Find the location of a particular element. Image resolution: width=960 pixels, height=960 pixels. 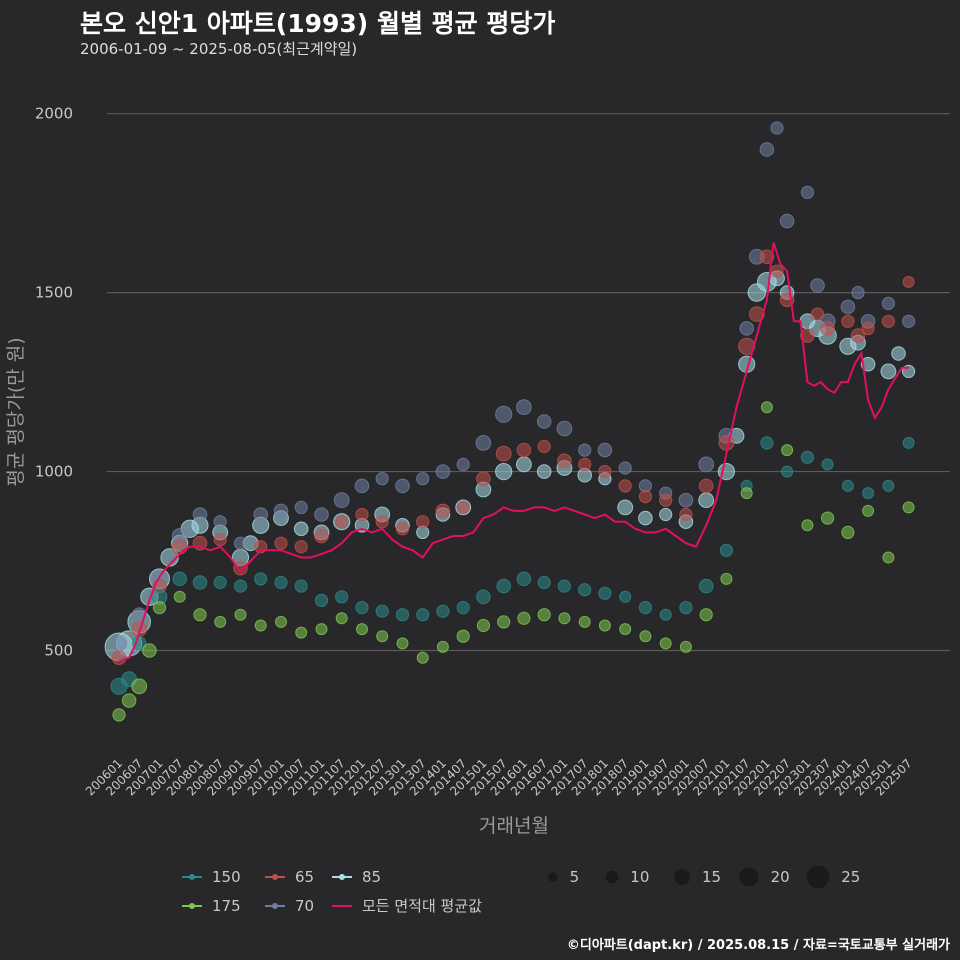

legend-size-label: 25 is located at coordinates (850, 877).